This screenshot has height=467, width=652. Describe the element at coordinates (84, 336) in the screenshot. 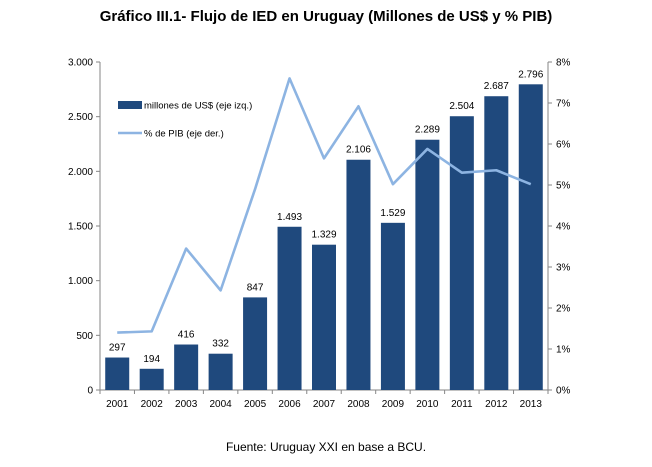

I see `left-tick-label: 500` at that location.